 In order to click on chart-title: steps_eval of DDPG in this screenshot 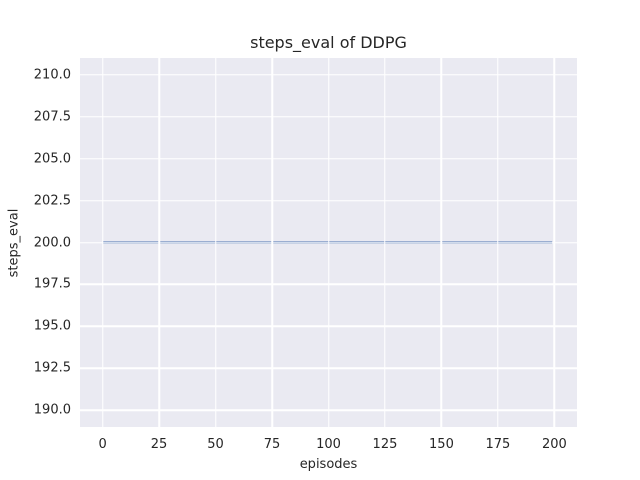, I will do `click(328, 42)`.